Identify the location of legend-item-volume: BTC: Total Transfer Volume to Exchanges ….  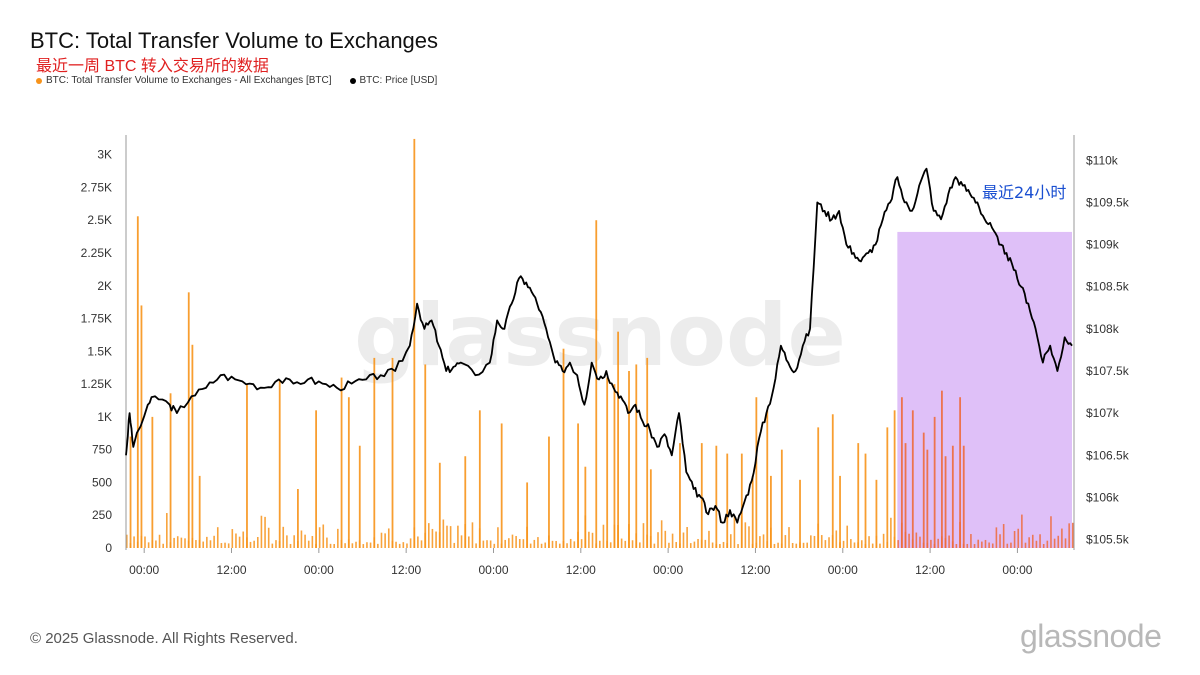
(184, 80).